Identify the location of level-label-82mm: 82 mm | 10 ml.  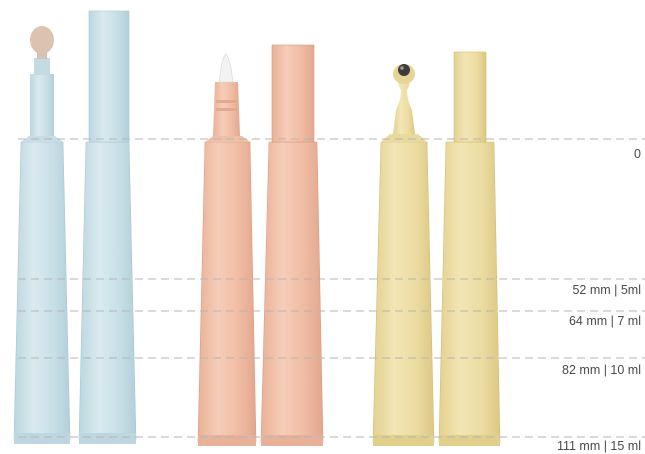
(601, 370).